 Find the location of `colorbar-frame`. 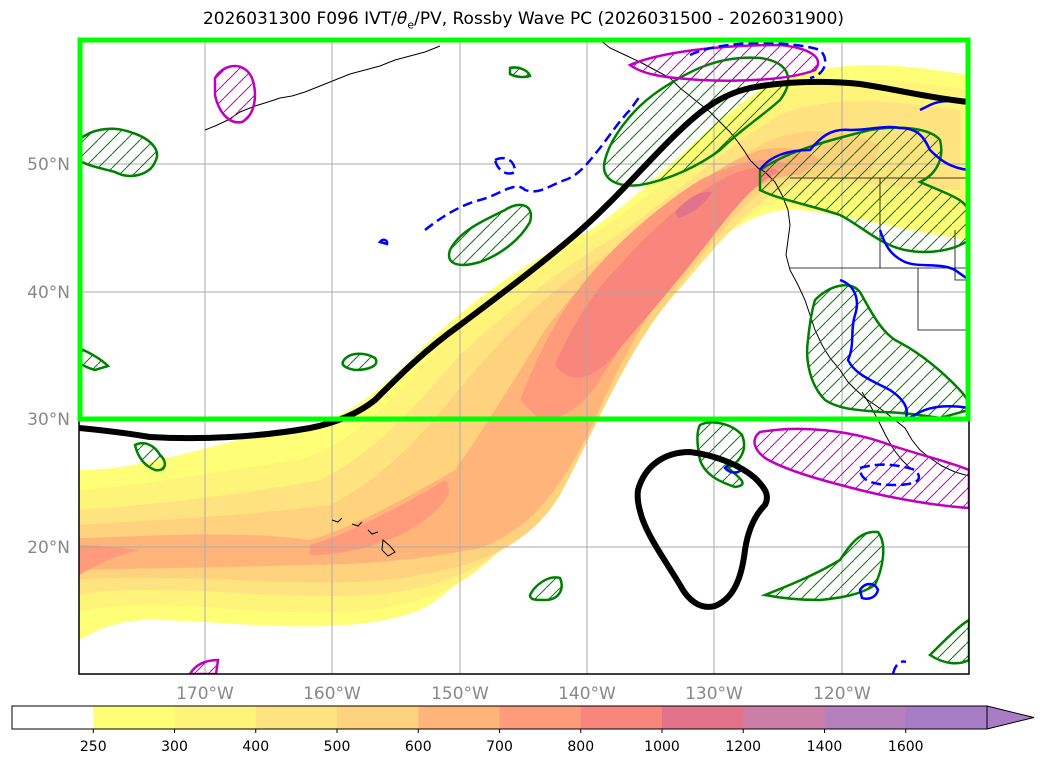

colorbar-frame is located at coordinates (499, 717).